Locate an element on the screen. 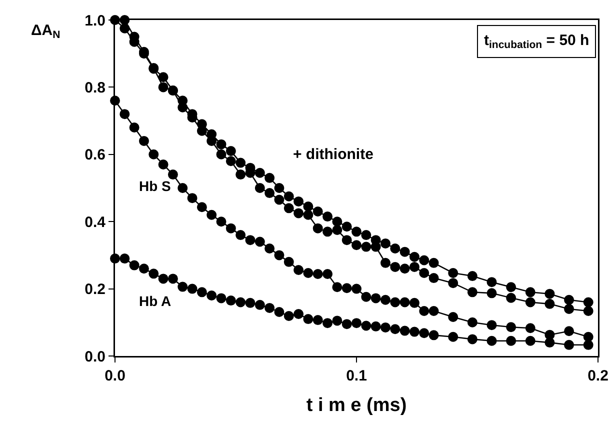  x-tick-label: 0.1 is located at coordinates (356, 376).